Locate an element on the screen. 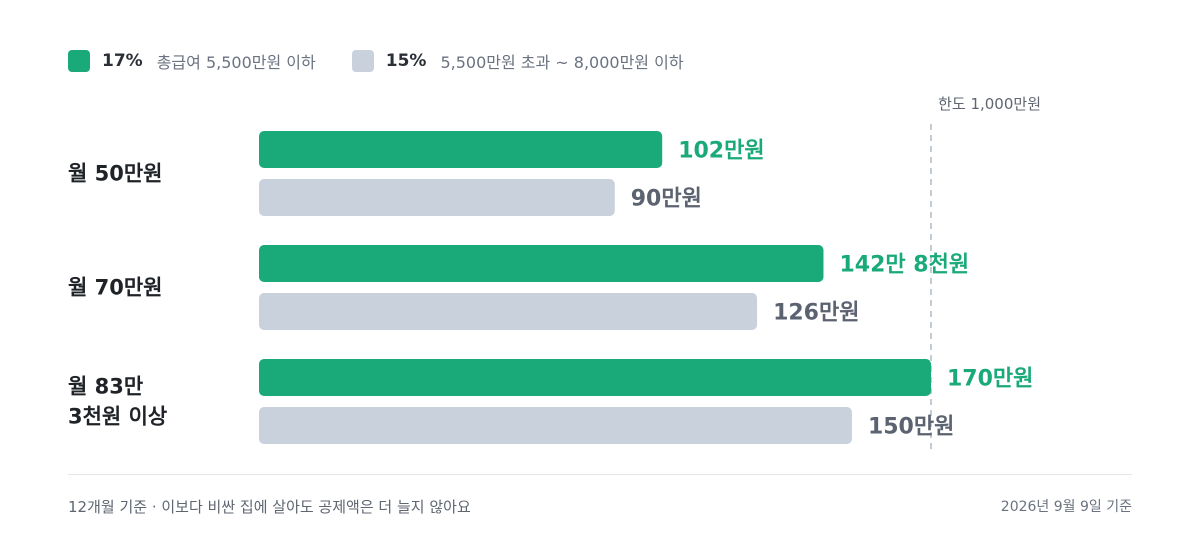 This screenshot has height=554, width=1200. bar-value-label: 102만원 is located at coordinates (721, 151).